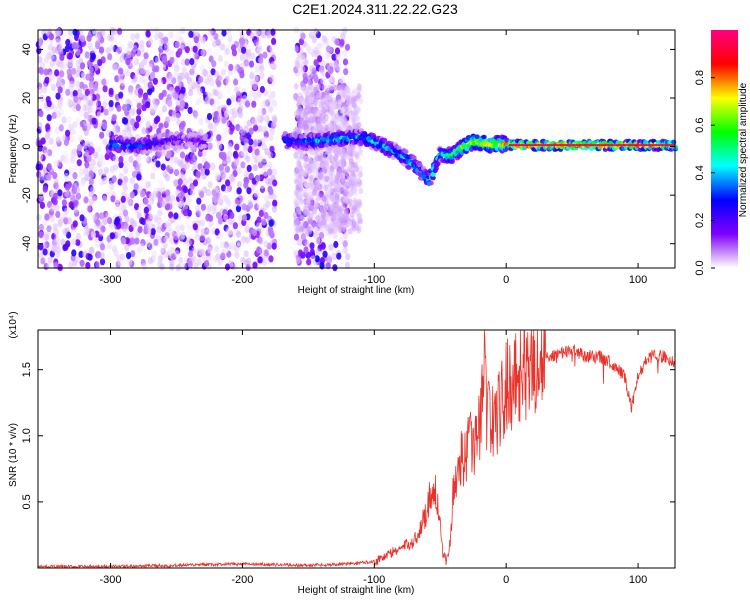 The image size is (750, 600). I want to click on x-tick-label: -300, so click(111, 580).